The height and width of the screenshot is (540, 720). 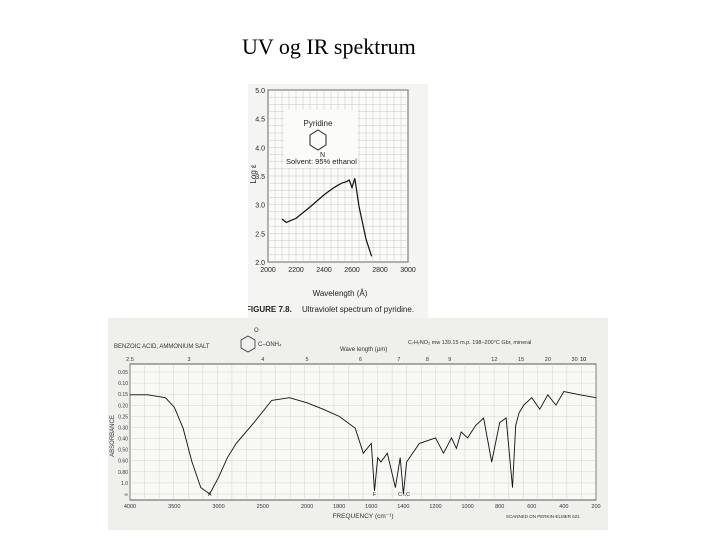 I want to click on uv-y-tick-label: 2.0, so click(x=260, y=263).